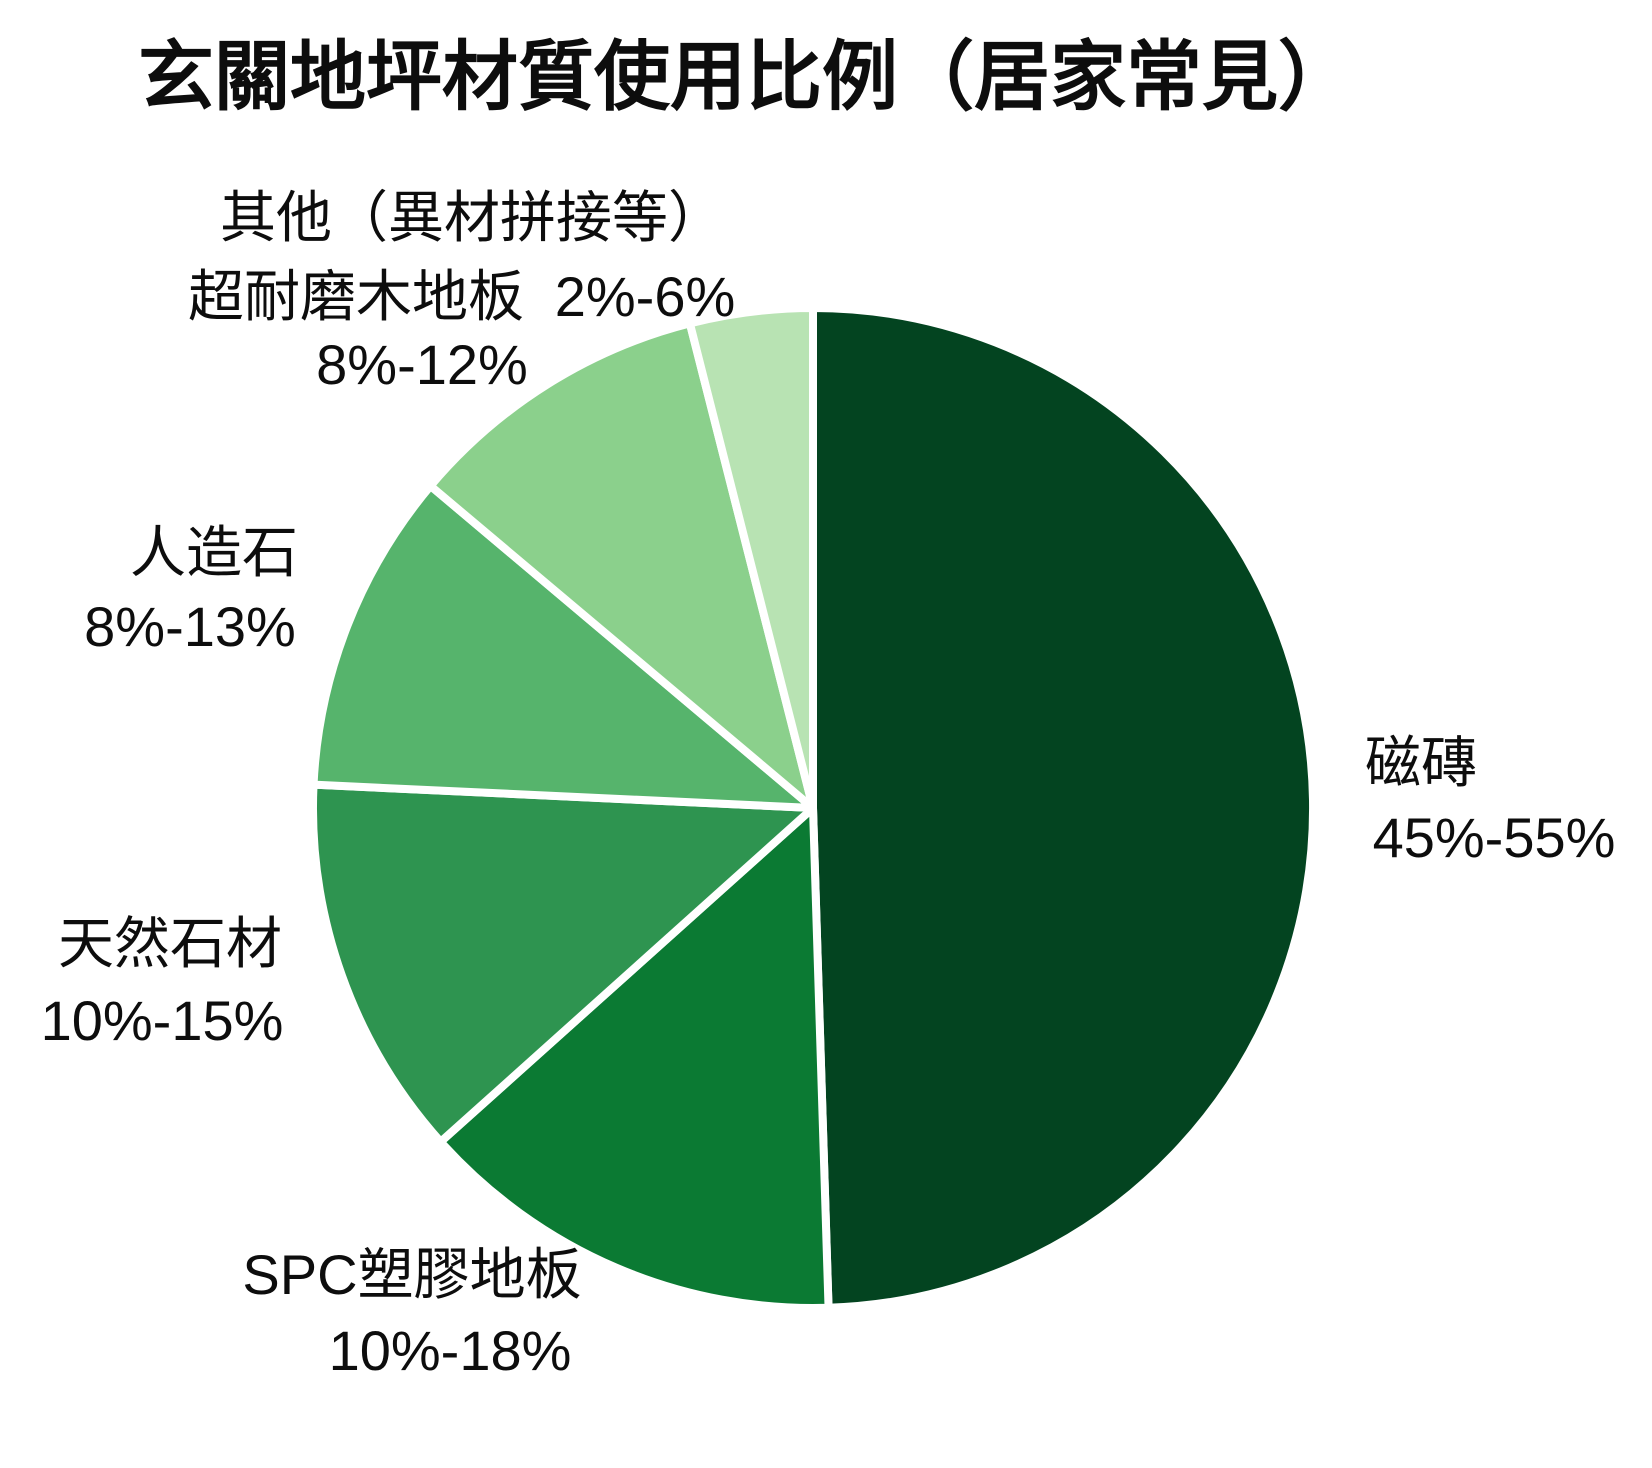 This screenshot has width=1652, height=1468. What do you see at coordinates (450, 1350) in the screenshot?
I see `slice-label-spc-floor-range: 10%-18%` at bounding box center [450, 1350].